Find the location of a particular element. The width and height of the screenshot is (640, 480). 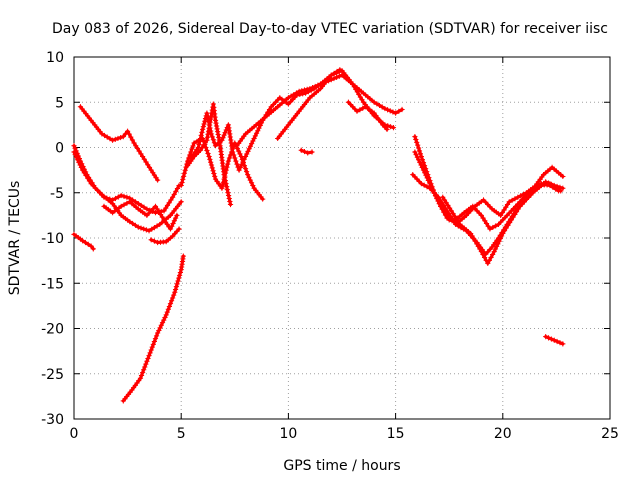

x-tick-label: 0 is located at coordinates (74, 434).